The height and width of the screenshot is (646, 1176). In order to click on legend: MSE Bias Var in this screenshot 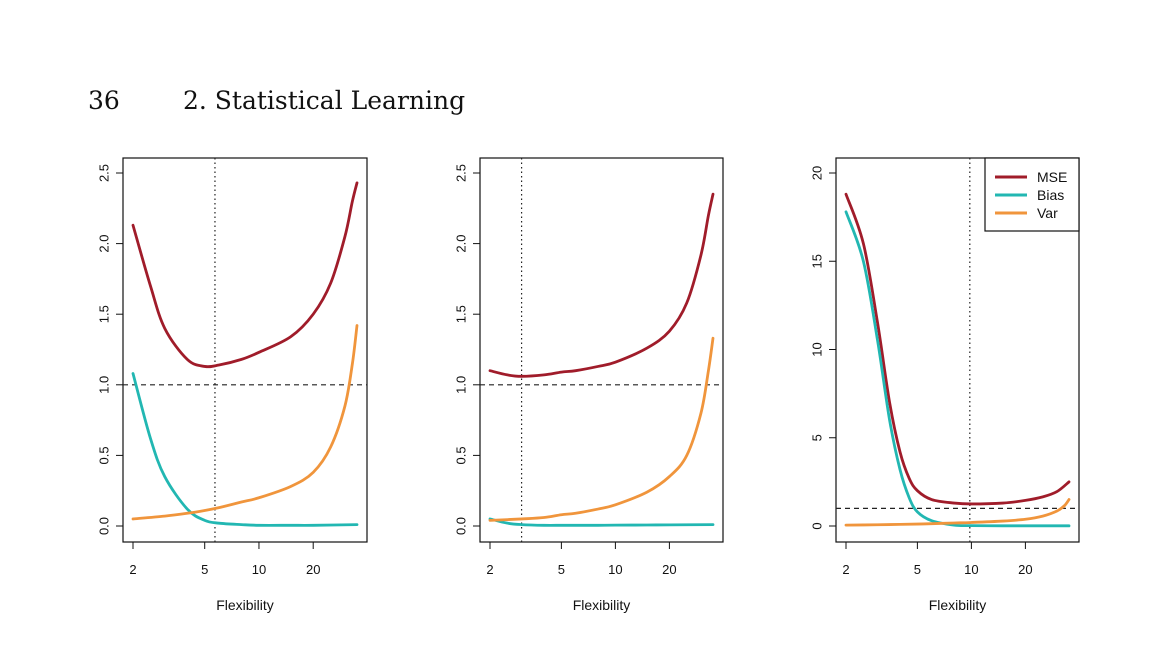, I will do `click(1032, 194)`.